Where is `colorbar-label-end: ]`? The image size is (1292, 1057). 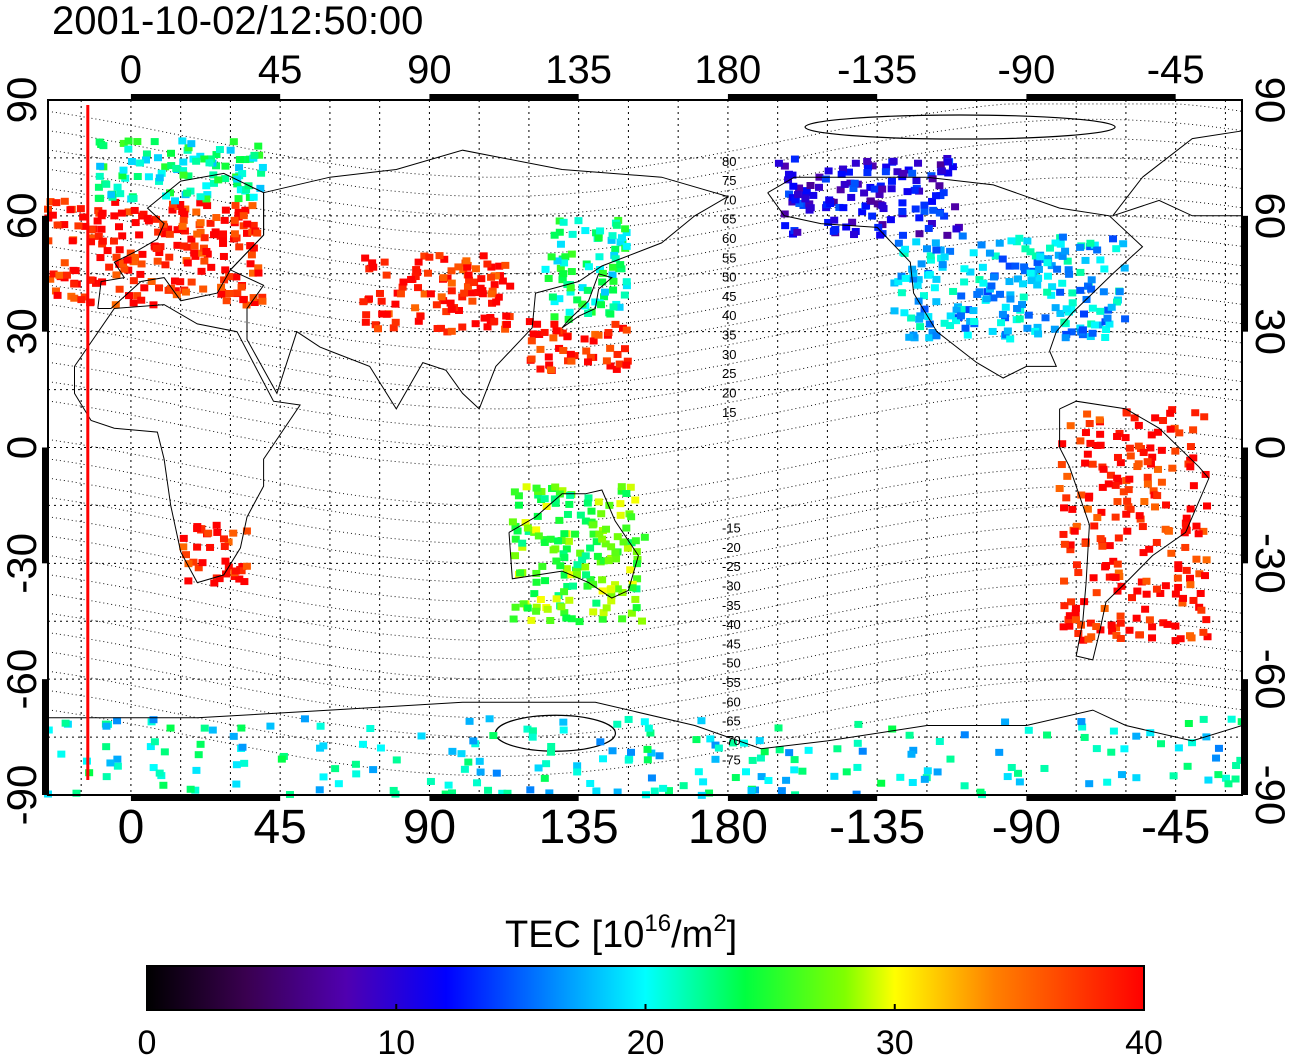
colorbar-label-end: ] is located at coordinates (732, 935).